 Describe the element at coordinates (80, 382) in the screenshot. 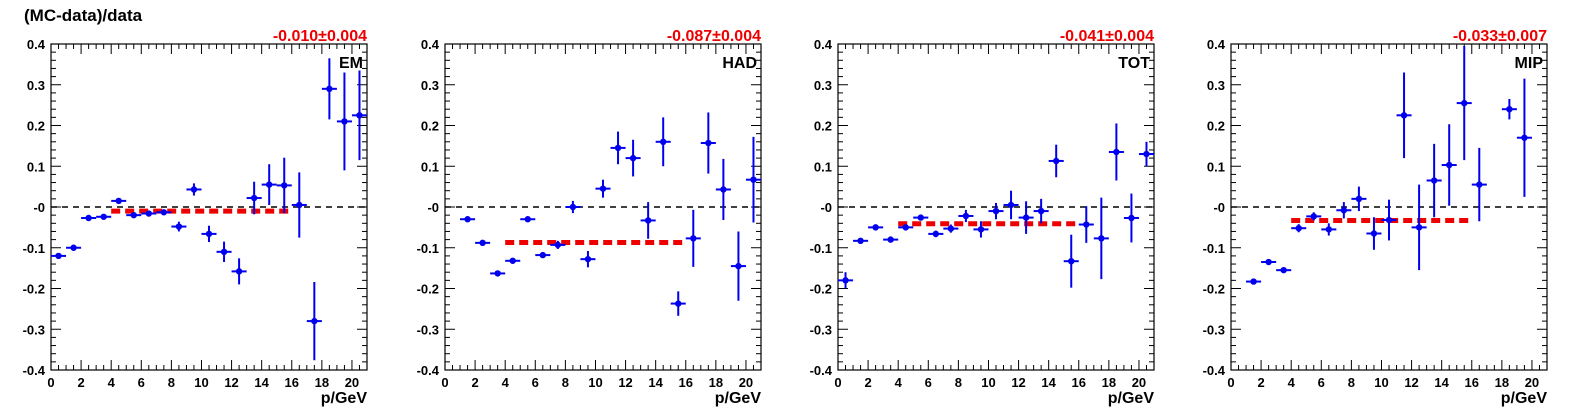

I see `x-tick-label: 2` at that location.